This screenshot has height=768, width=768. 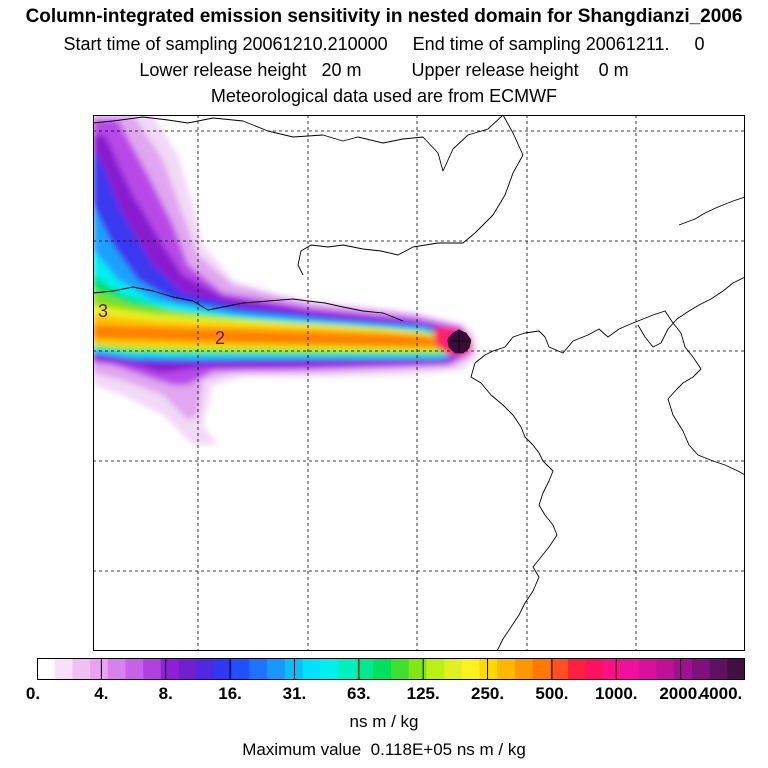 What do you see at coordinates (220, 338) in the screenshot?
I see `contour-label-2: 2` at bounding box center [220, 338].